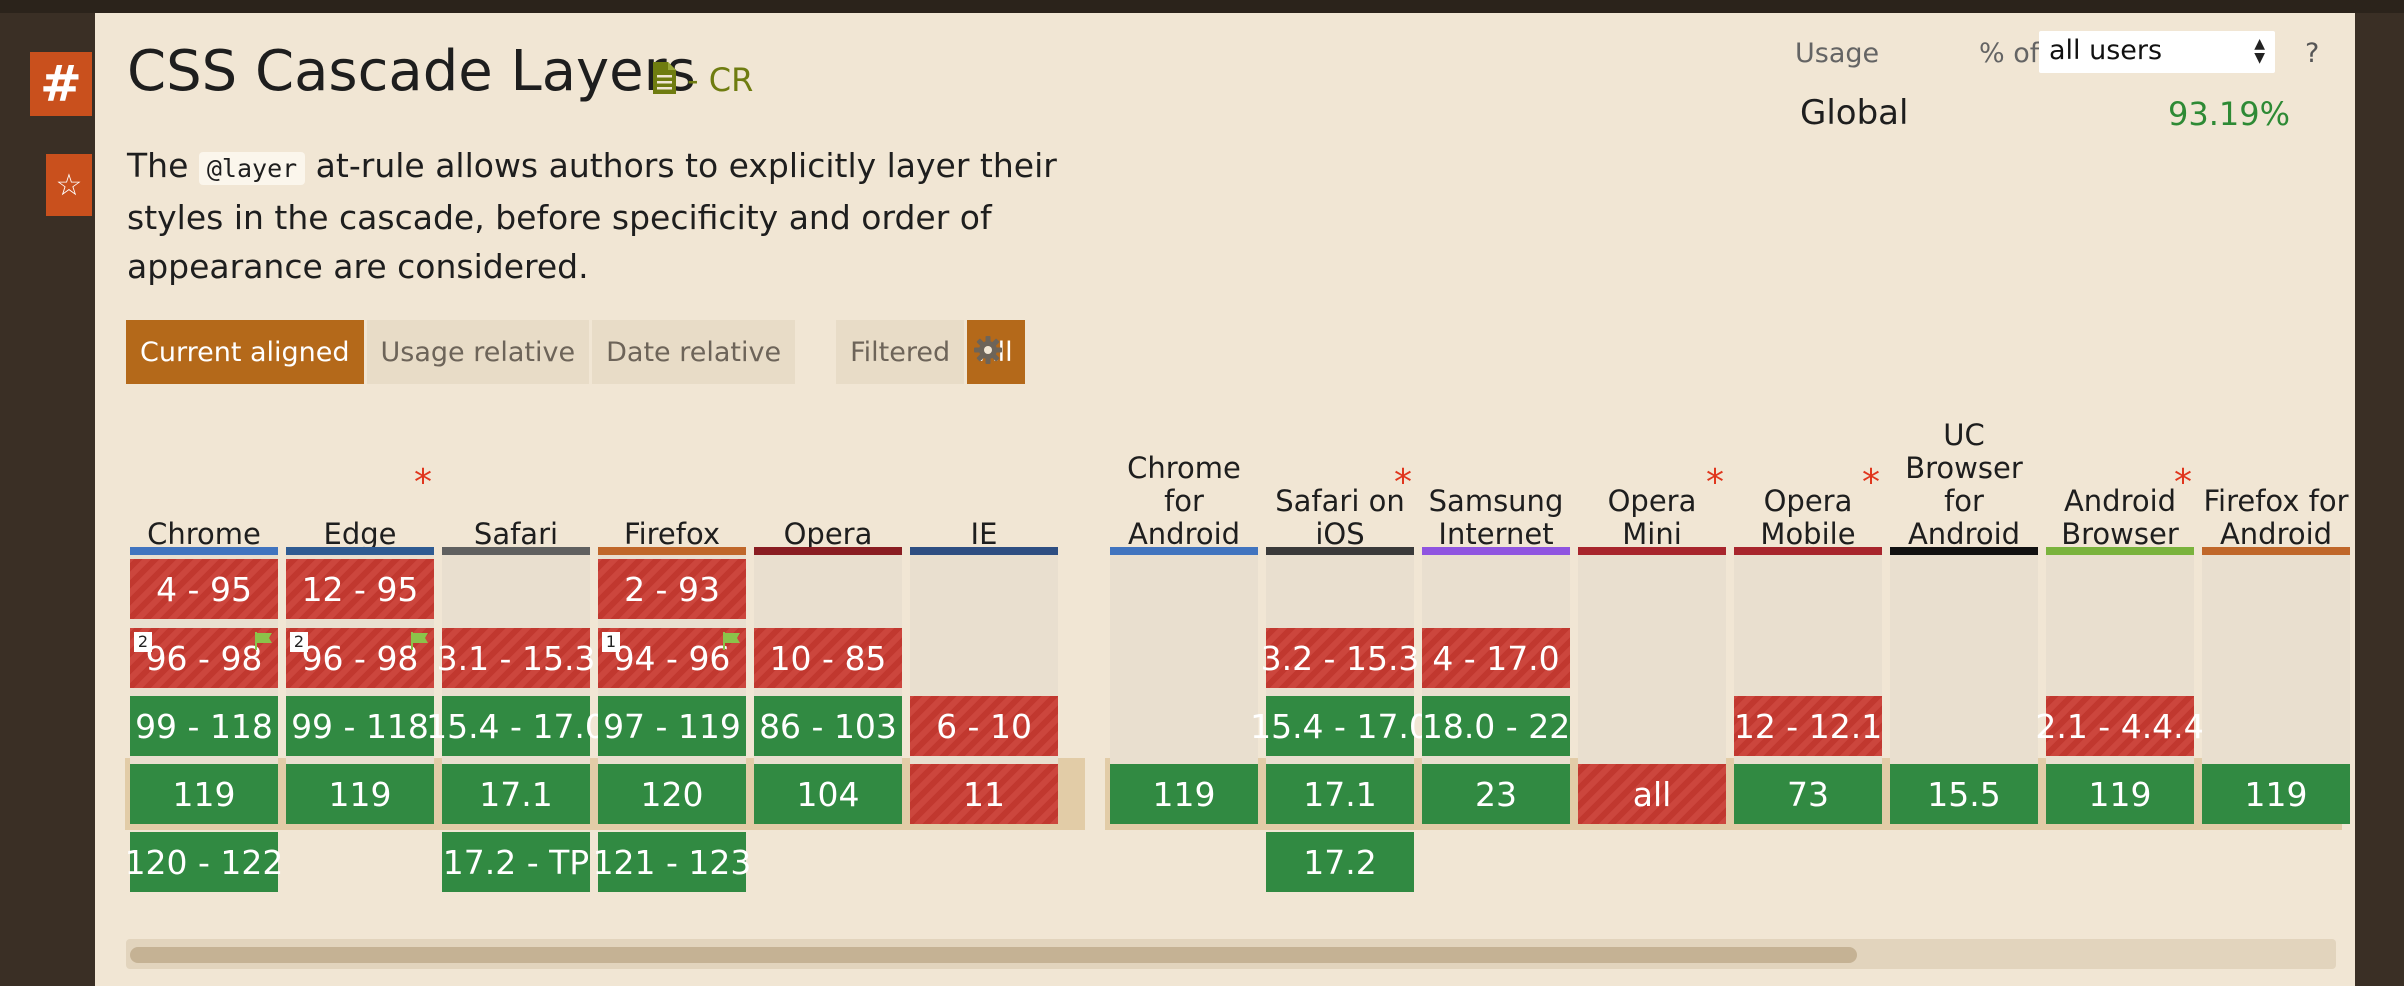 This screenshot has width=2404, height=986. What do you see at coordinates (664, 78) in the screenshot?
I see `spec-document-icon` at bounding box center [664, 78].